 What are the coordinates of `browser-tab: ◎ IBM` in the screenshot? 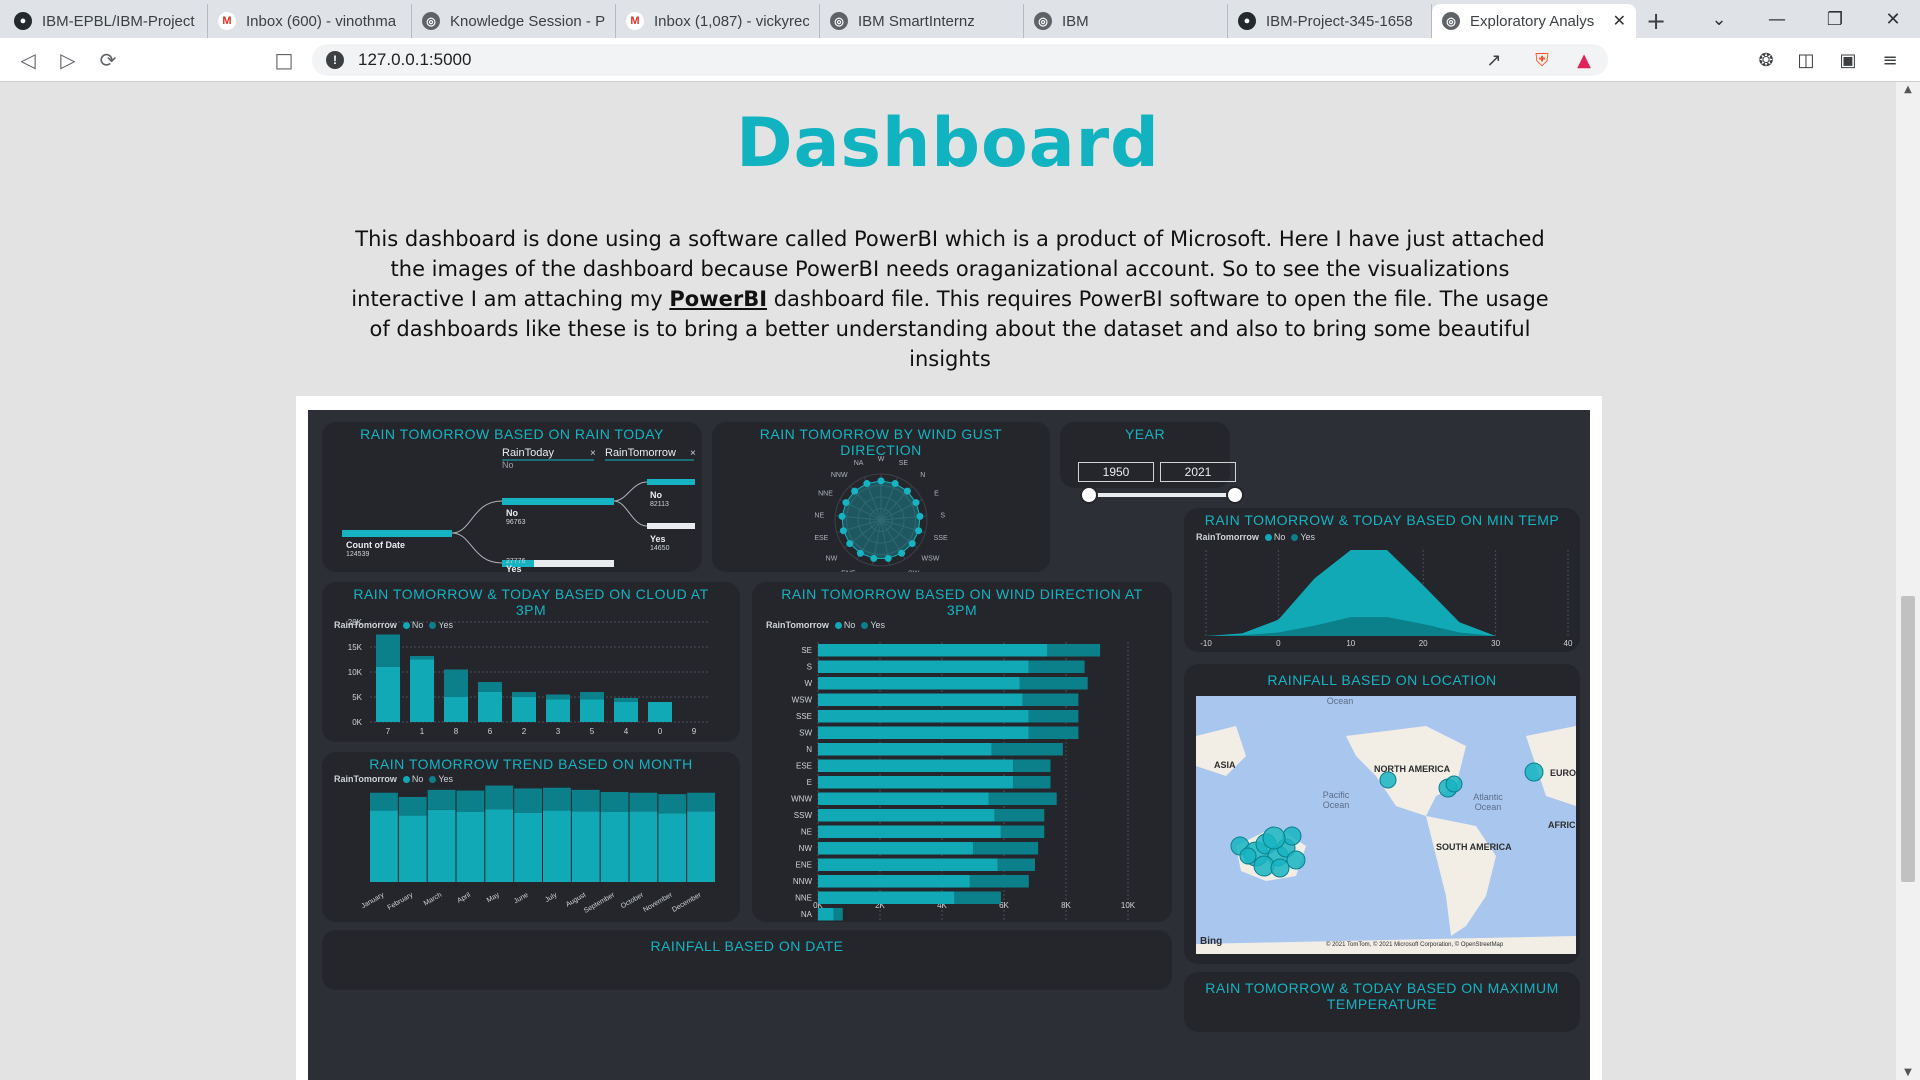 It's located at (1126, 21).